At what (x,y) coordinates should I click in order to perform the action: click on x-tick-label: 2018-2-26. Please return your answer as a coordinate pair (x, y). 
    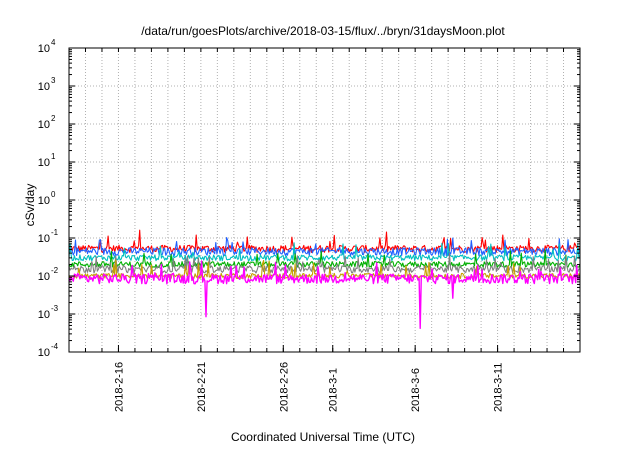
    Looking at the image, I should click on (284, 387).